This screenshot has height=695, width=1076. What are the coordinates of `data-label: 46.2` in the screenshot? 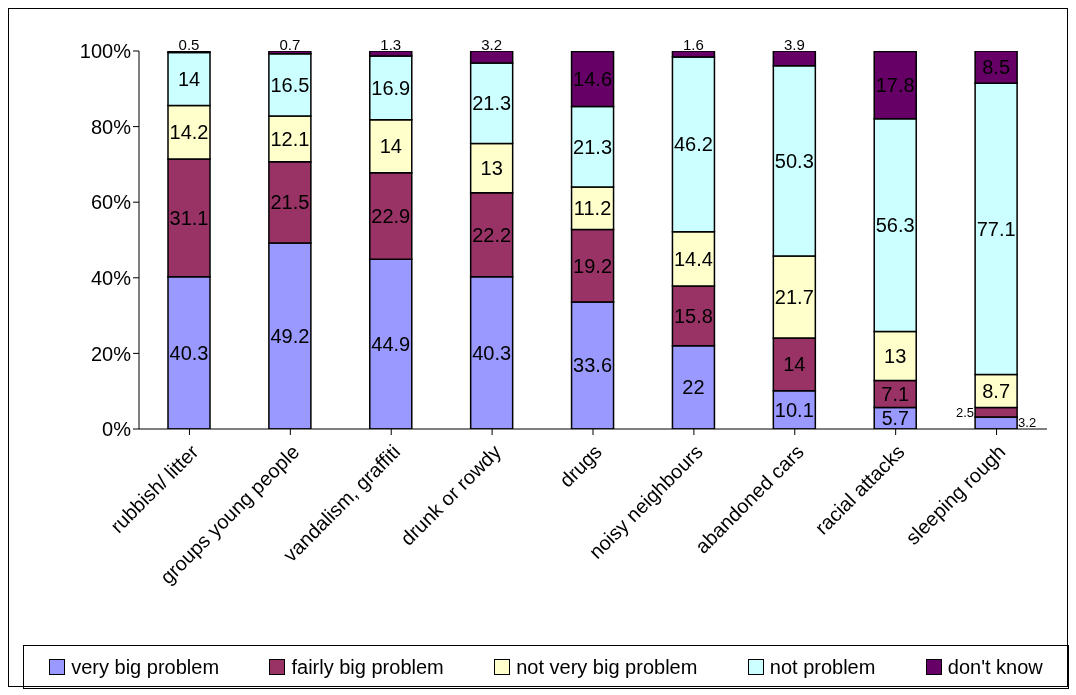 It's located at (693, 144).